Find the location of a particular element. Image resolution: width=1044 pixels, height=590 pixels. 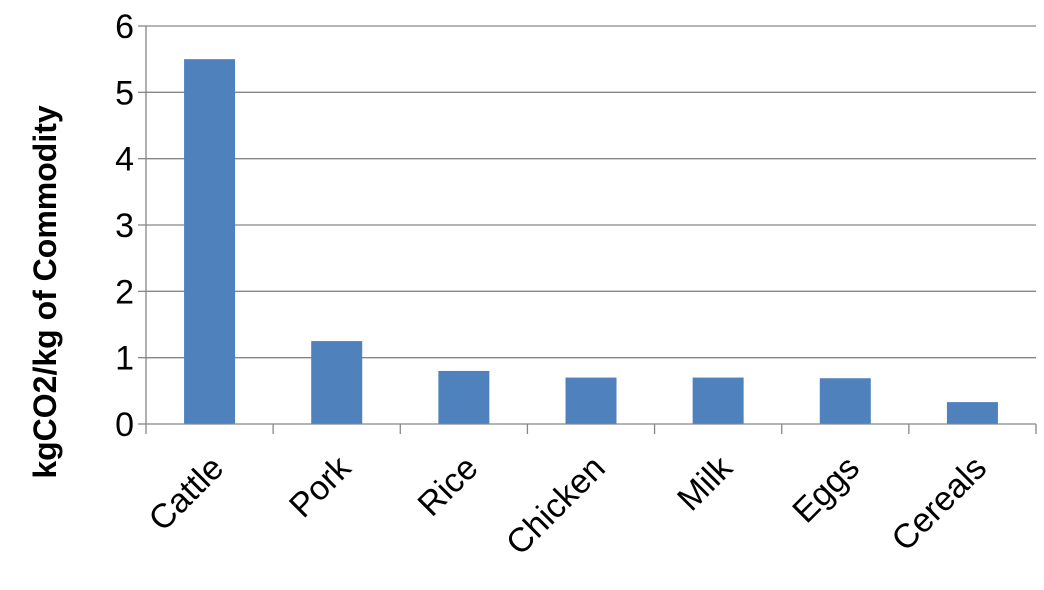

y-tick-label: 3 is located at coordinates (124, 226).